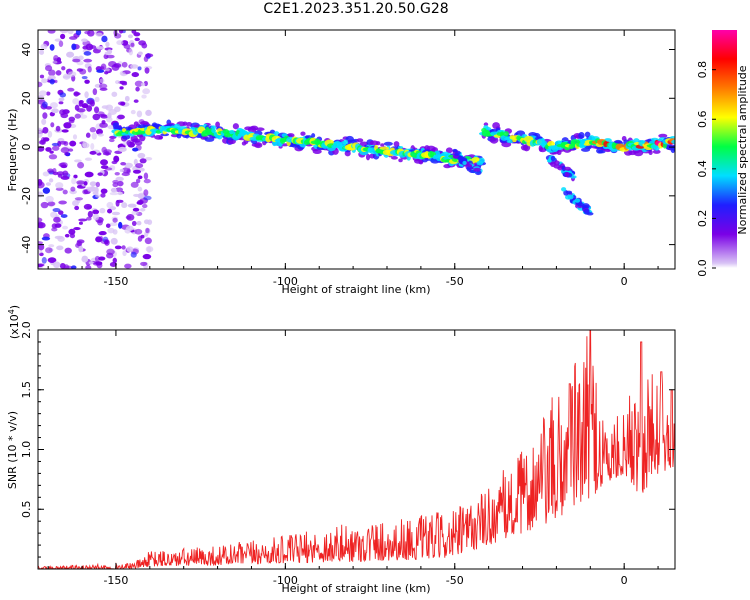 This screenshot has height=600, width=750. I want to click on colorbar-tick-label: 0.0, so click(702, 268).